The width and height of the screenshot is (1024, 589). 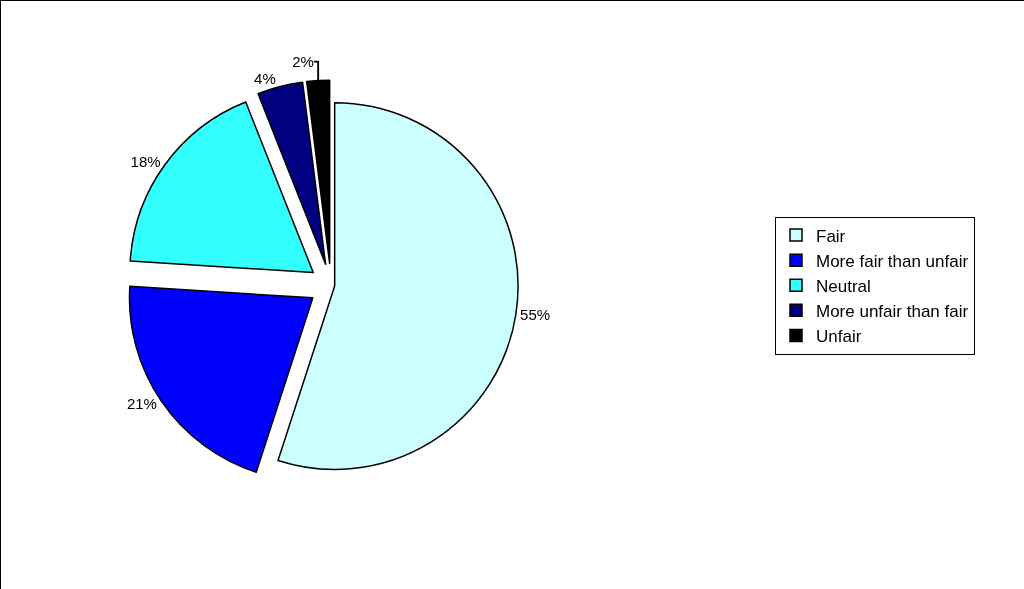 What do you see at coordinates (265, 79) in the screenshot?
I see `data-label: 4%` at bounding box center [265, 79].